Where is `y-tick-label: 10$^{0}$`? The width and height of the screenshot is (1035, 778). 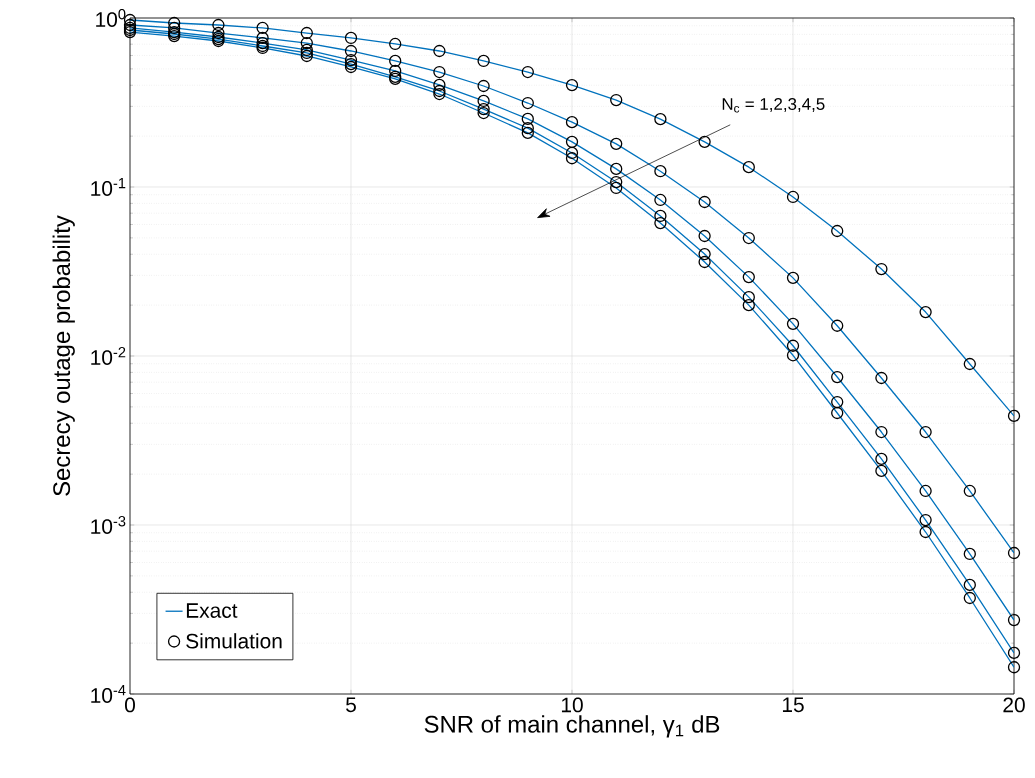
y-tick-label: 10$^{0}$ is located at coordinates (111, 18).